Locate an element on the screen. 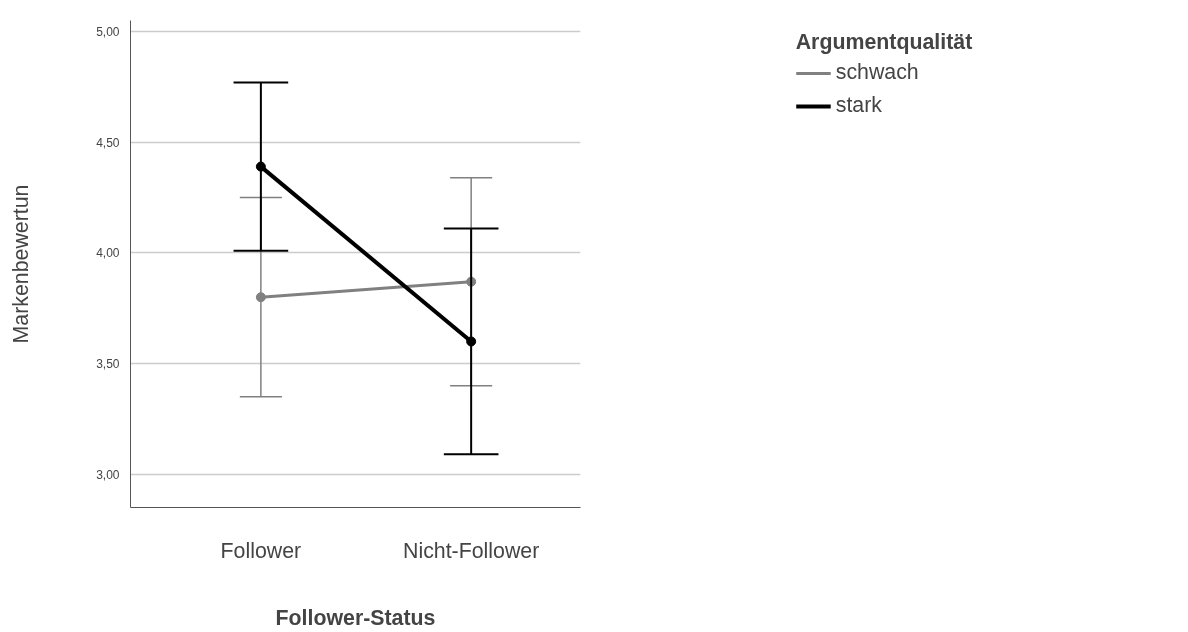 Image resolution: width=1188 pixels, height=632 pixels. legend-title: Argumentqualität is located at coordinates (884, 42).